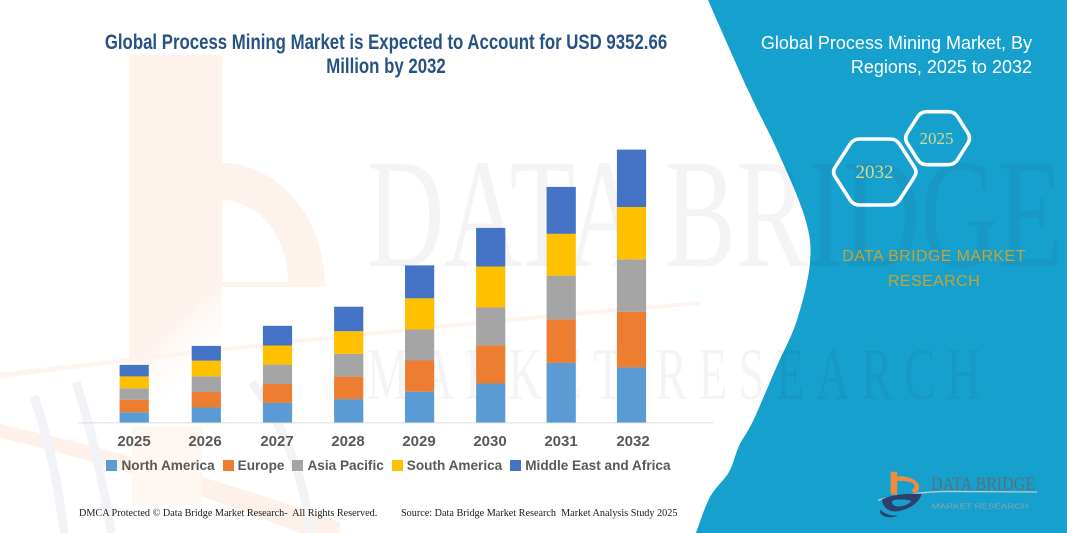 The width and height of the screenshot is (1067, 533). What do you see at coordinates (983, 484) in the screenshot?
I see `svg-text: DATA BRIDGE` at bounding box center [983, 484].